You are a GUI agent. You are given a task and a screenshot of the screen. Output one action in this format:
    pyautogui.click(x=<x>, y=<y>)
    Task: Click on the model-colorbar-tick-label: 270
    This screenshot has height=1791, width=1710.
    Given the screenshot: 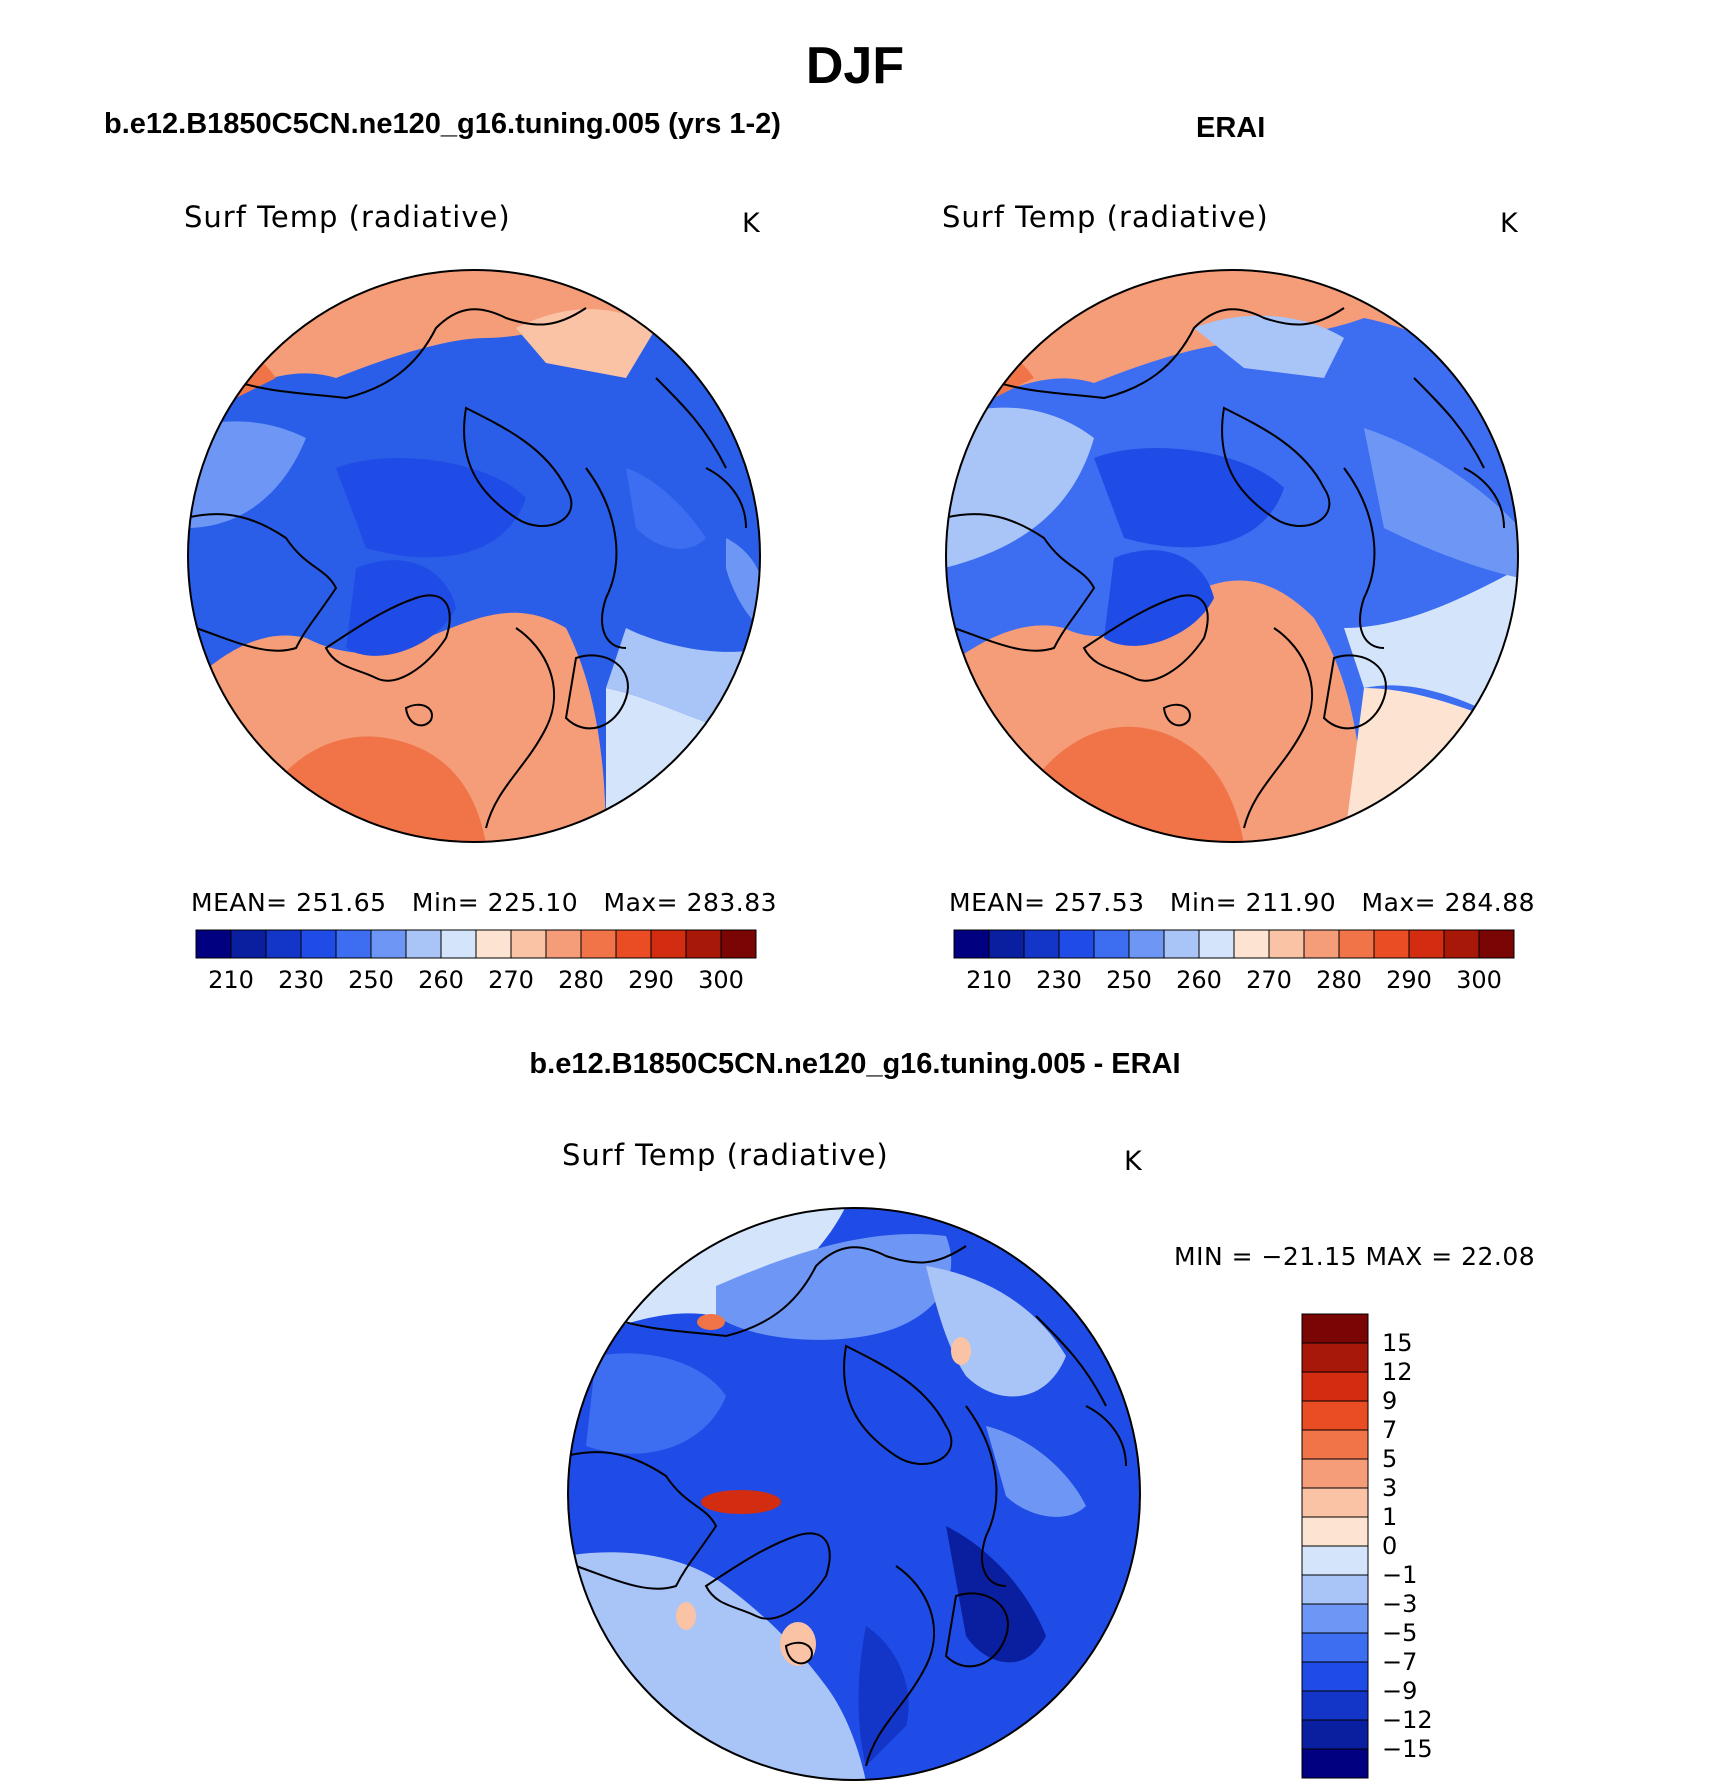 What is the action you would take?
    pyautogui.click(x=511, y=980)
    